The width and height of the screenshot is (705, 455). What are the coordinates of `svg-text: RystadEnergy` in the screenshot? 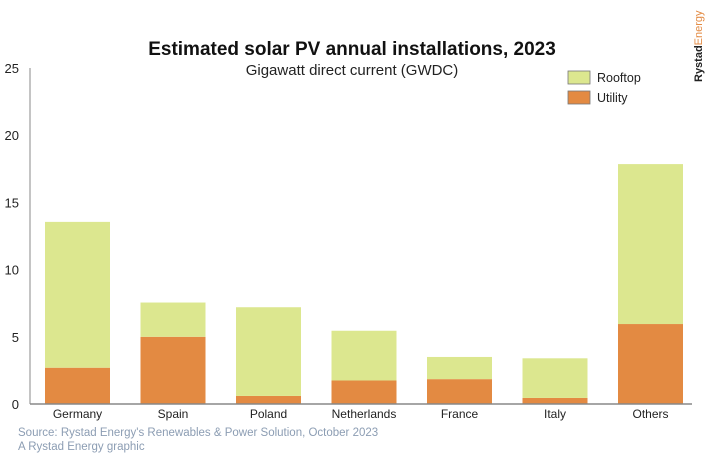 It's located at (699, 46).